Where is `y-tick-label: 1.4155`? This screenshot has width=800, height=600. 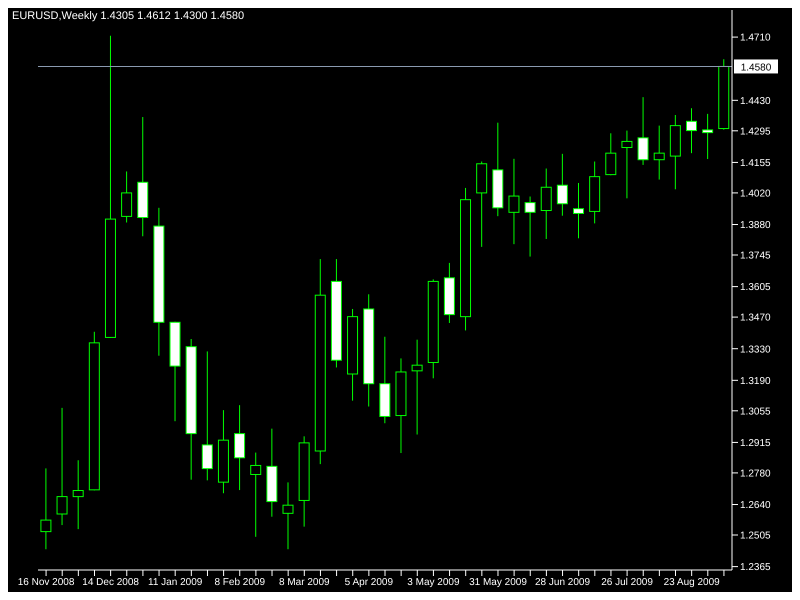 y-tick-label: 1.4155 is located at coordinates (756, 163).